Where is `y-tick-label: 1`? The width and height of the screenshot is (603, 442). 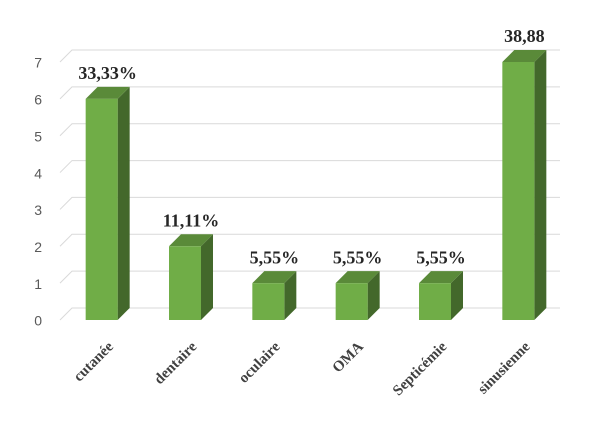 y-tick-label: 1 is located at coordinates (38, 284).